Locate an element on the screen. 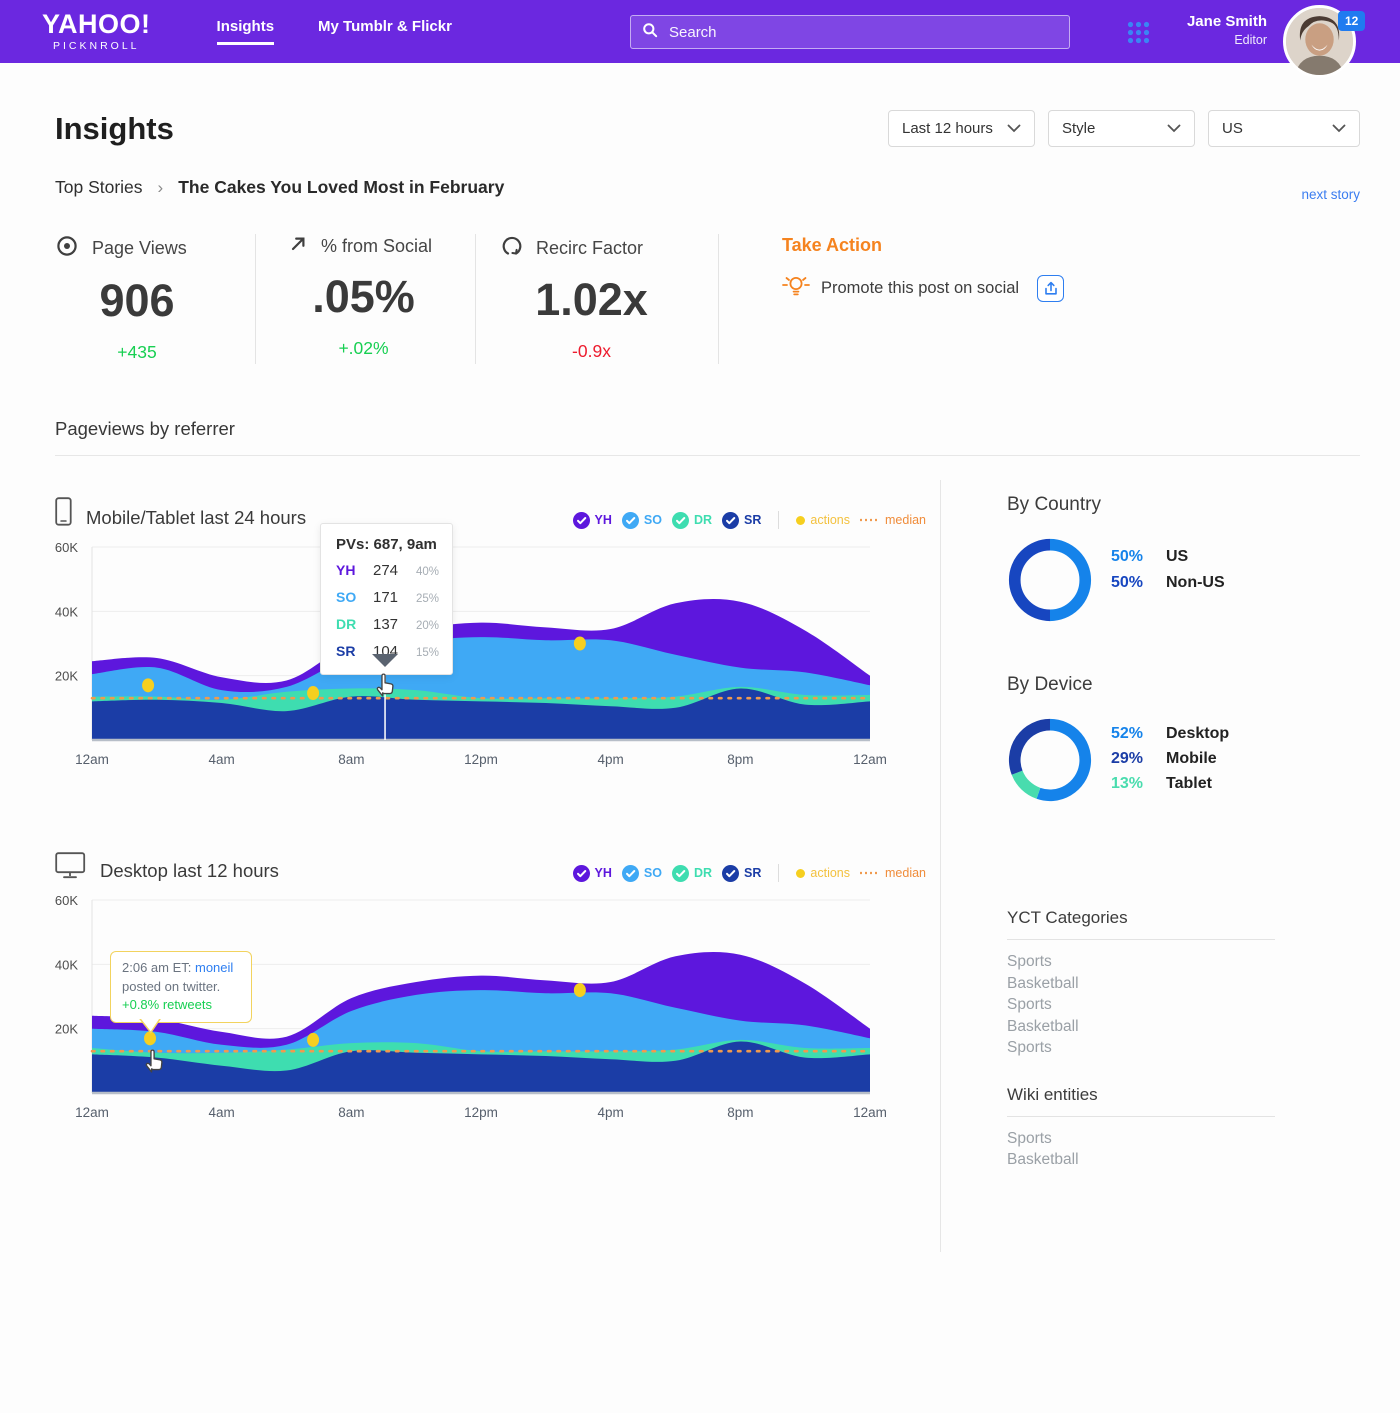 The width and height of the screenshot is (1400, 1413). yahoo-logo: YAHOO! PICKNROLL is located at coordinates (96, 31).